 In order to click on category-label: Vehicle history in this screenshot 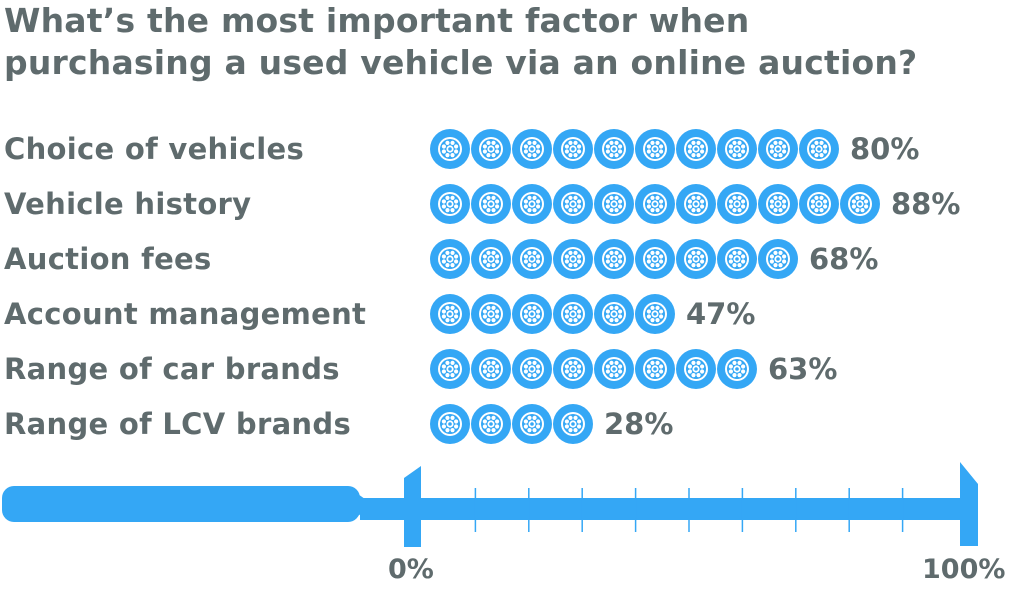, I will do `click(128, 204)`.